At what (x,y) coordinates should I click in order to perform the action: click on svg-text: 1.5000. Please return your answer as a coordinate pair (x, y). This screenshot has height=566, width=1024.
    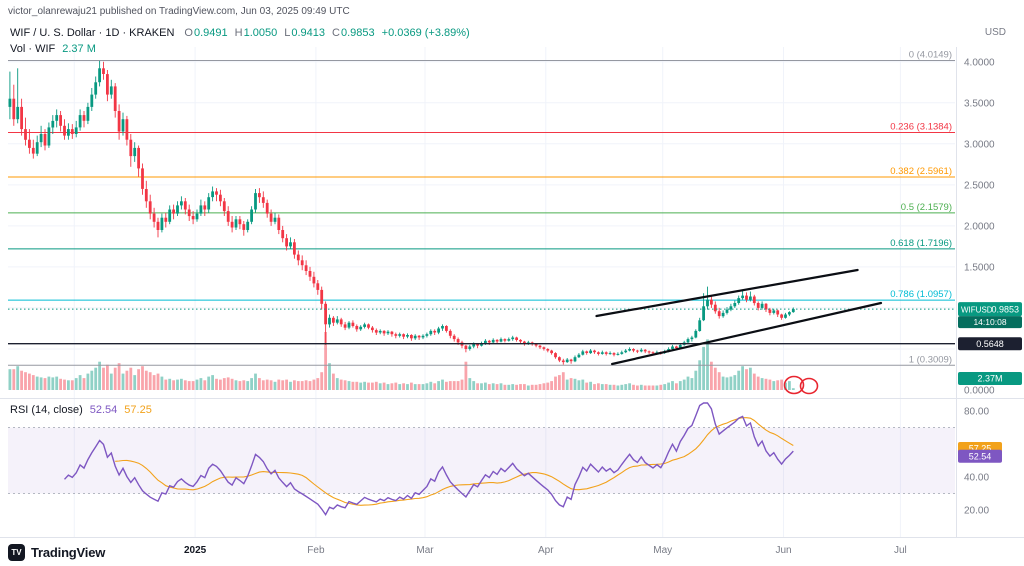
    Looking at the image, I should click on (979, 267).